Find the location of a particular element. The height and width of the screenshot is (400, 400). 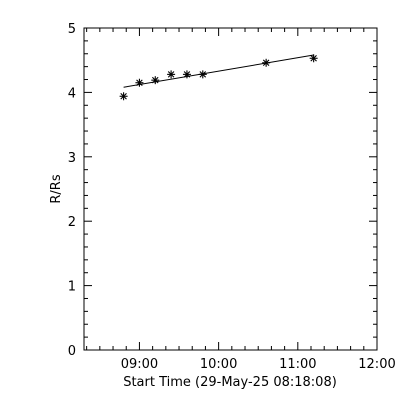

x-tick-label: 11:00 is located at coordinates (297, 364).